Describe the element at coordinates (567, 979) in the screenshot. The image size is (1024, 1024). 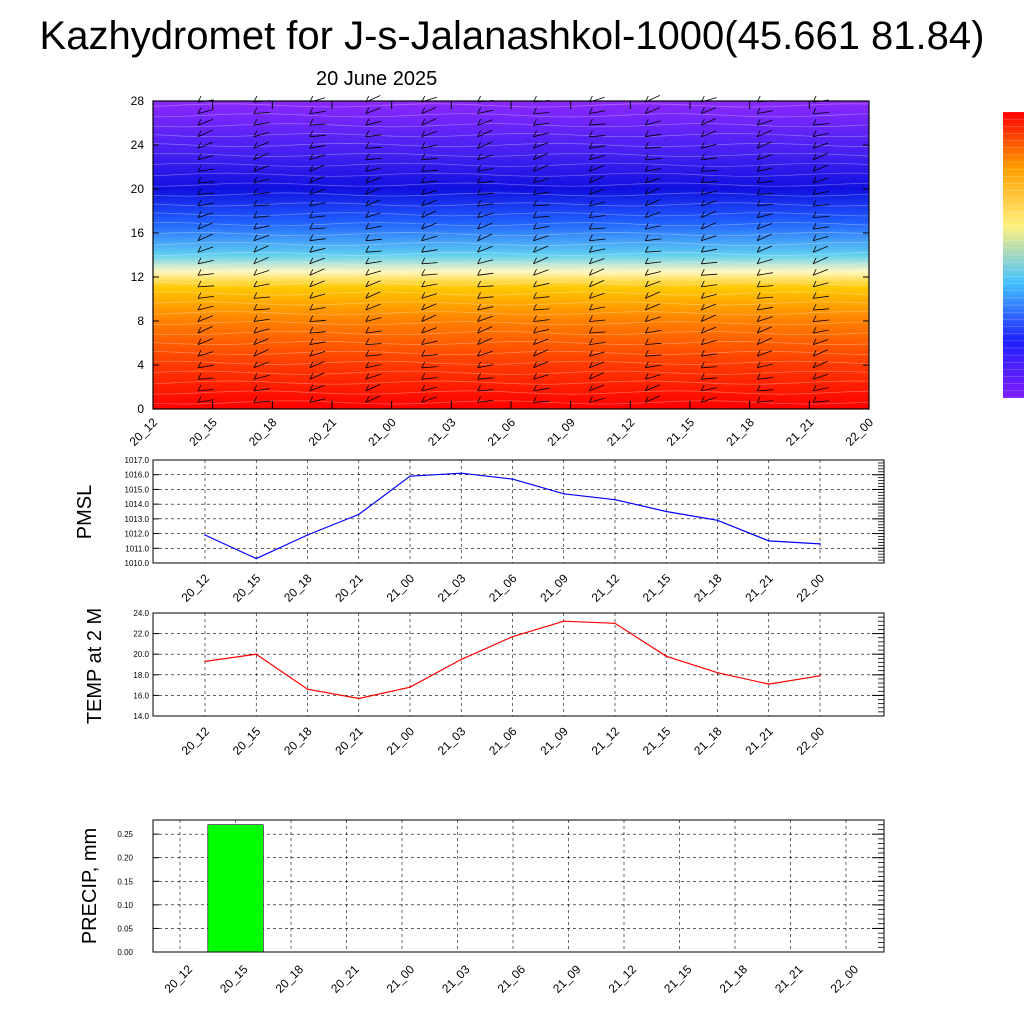
I see `x-tick-label: 21_09` at that location.